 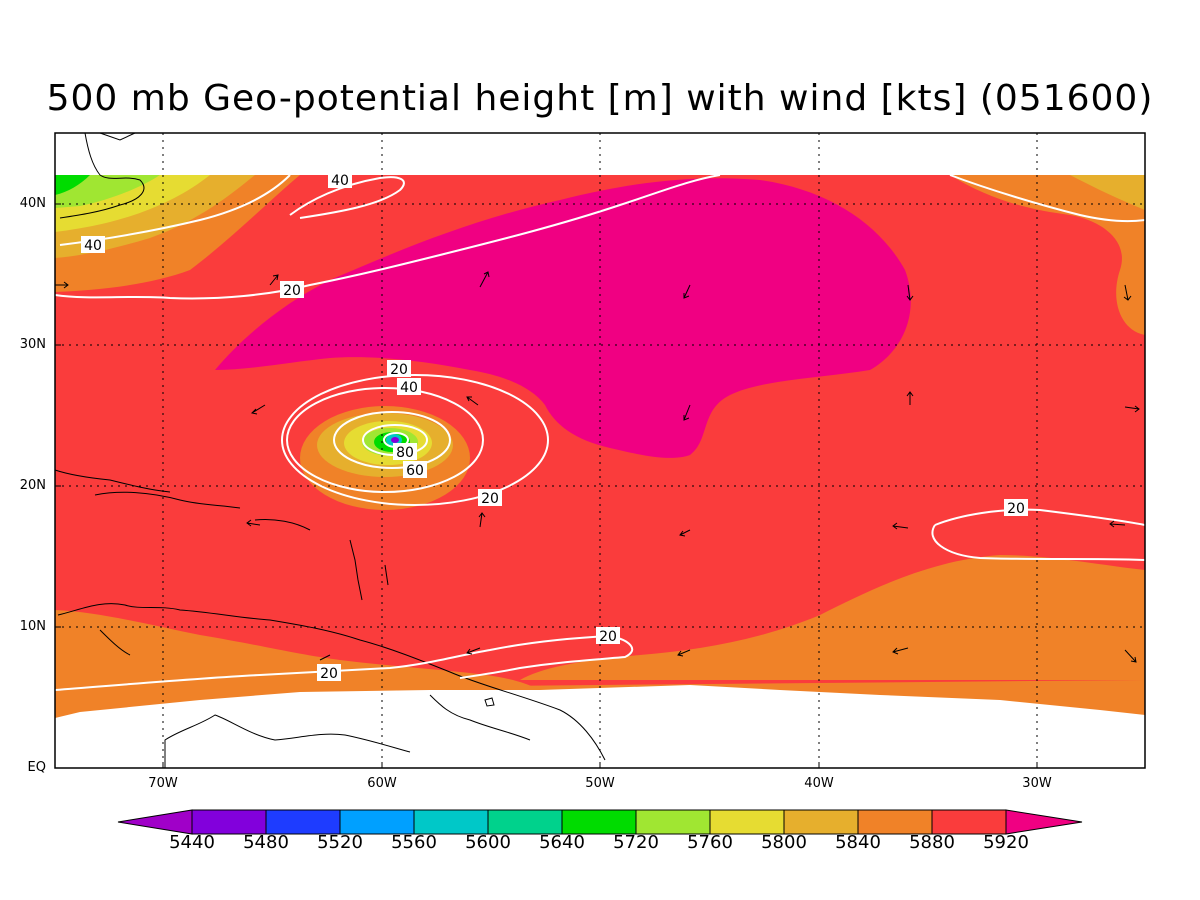 What do you see at coordinates (414, 842) in the screenshot?
I see `colorbar-label: 5560` at bounding box center [414, 842].